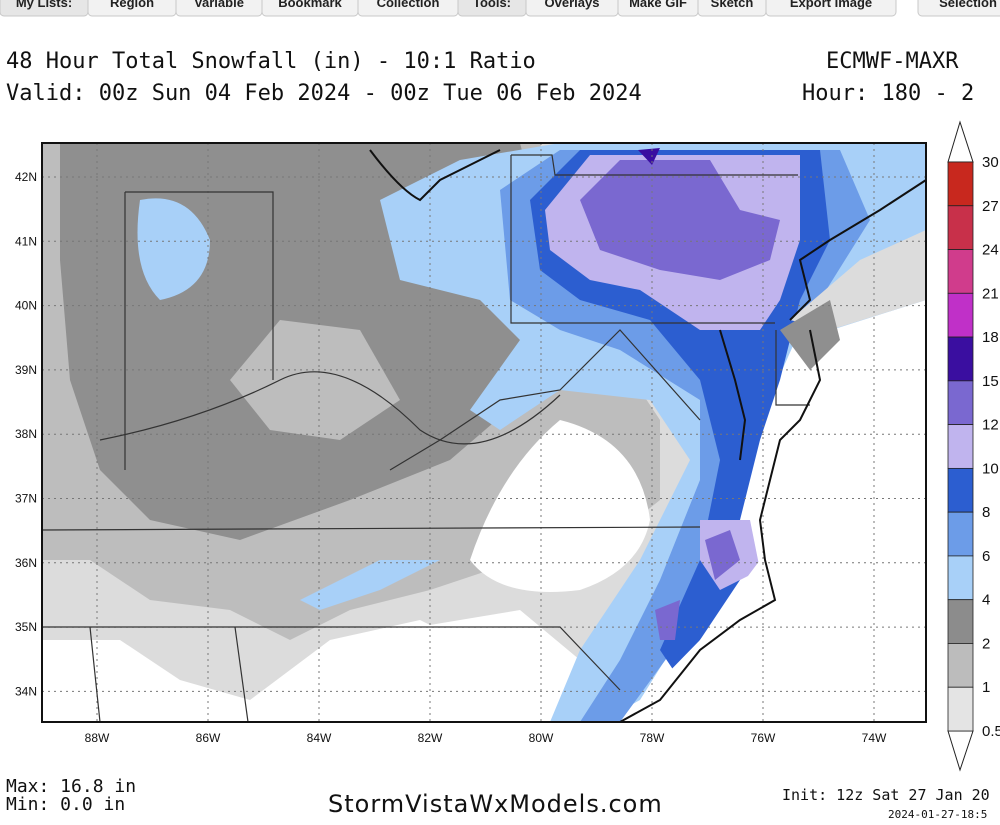 Image resolution: width=1000 pixels, height=825 pixels. Describe the element at coordinates (874, 738) in the screenshot. I see `longitude-label: 74W` at that location.